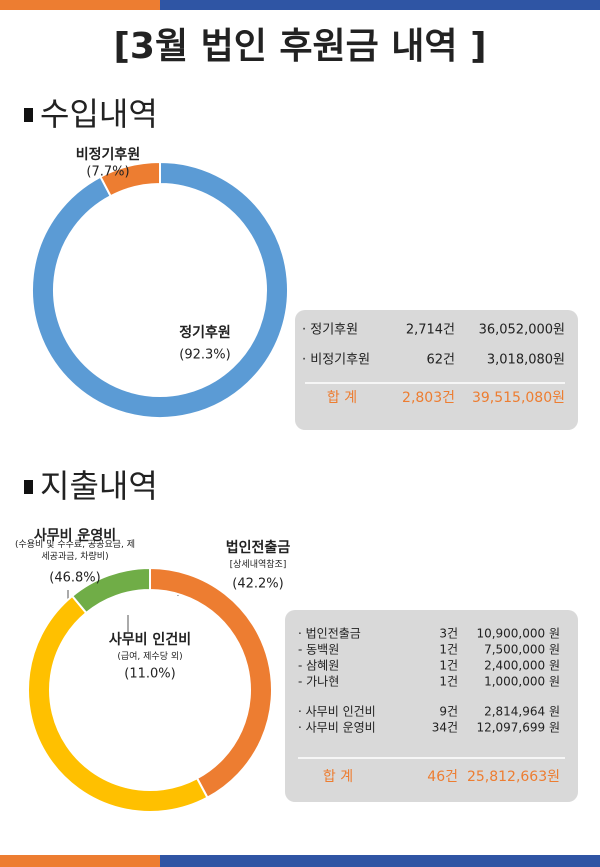 The image size is (600, 867). Describe the element at coordinates (329, 634) in the screenshot. I see `table-cell: · 법인전출금` at that location.